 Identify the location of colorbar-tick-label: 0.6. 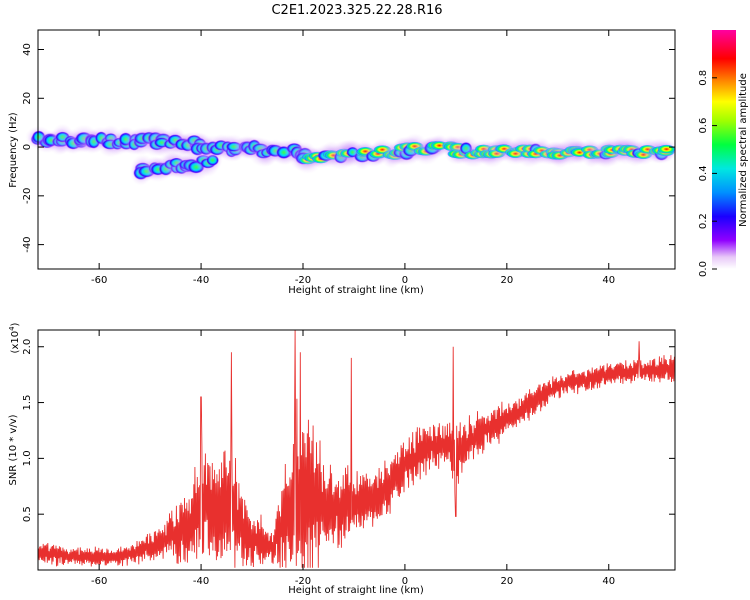
(703, 126).